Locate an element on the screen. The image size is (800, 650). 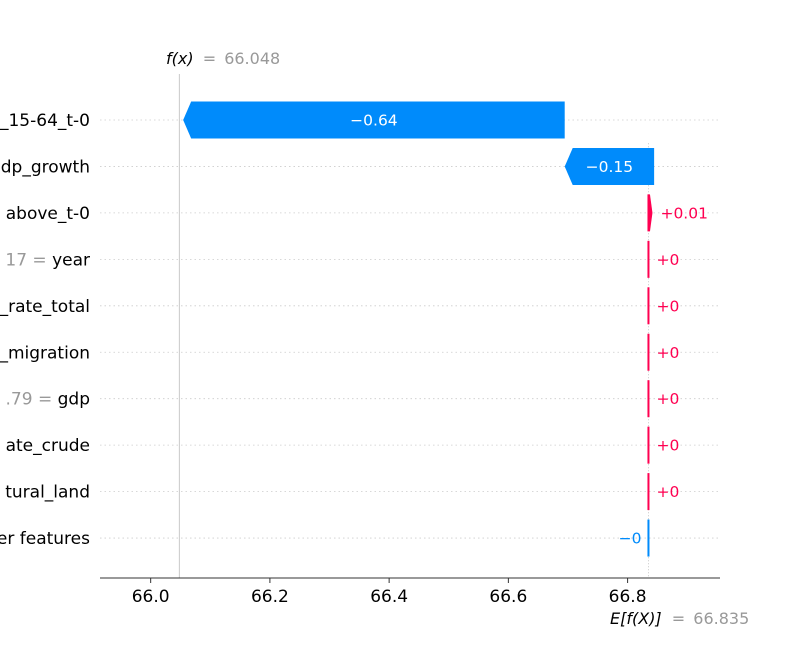
feature-label: _15-64_t-0 is located at coordinates (45, 121).